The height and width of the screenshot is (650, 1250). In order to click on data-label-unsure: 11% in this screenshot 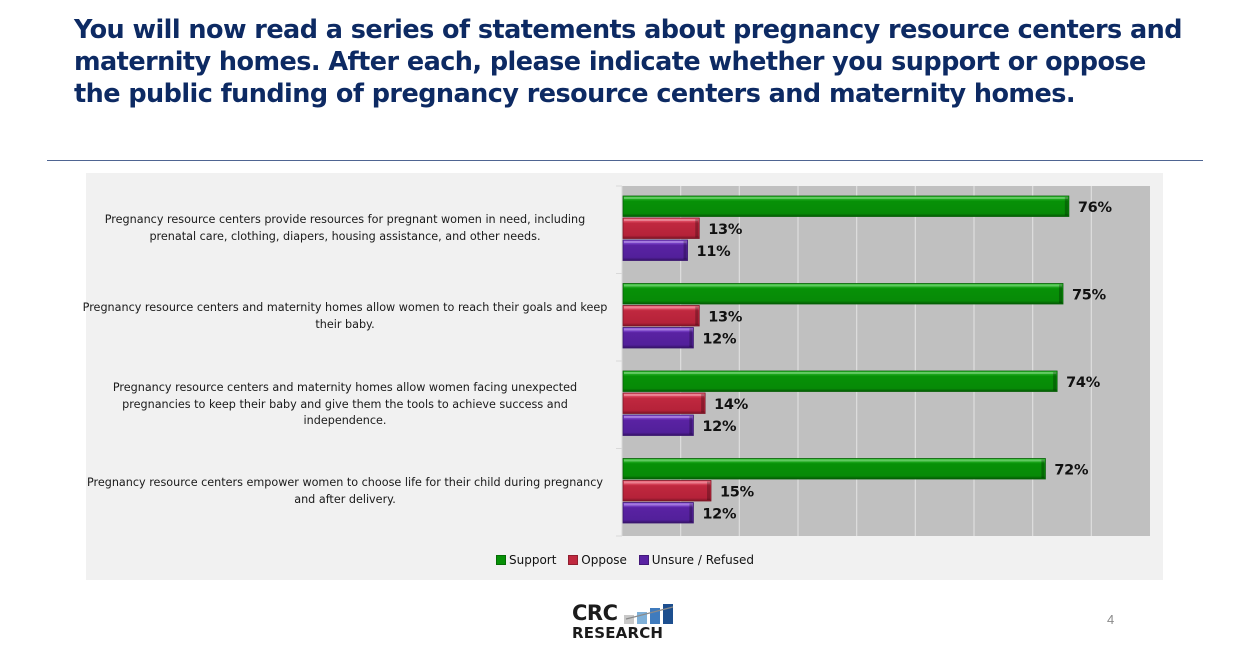, I will do `click(714, 252)`.